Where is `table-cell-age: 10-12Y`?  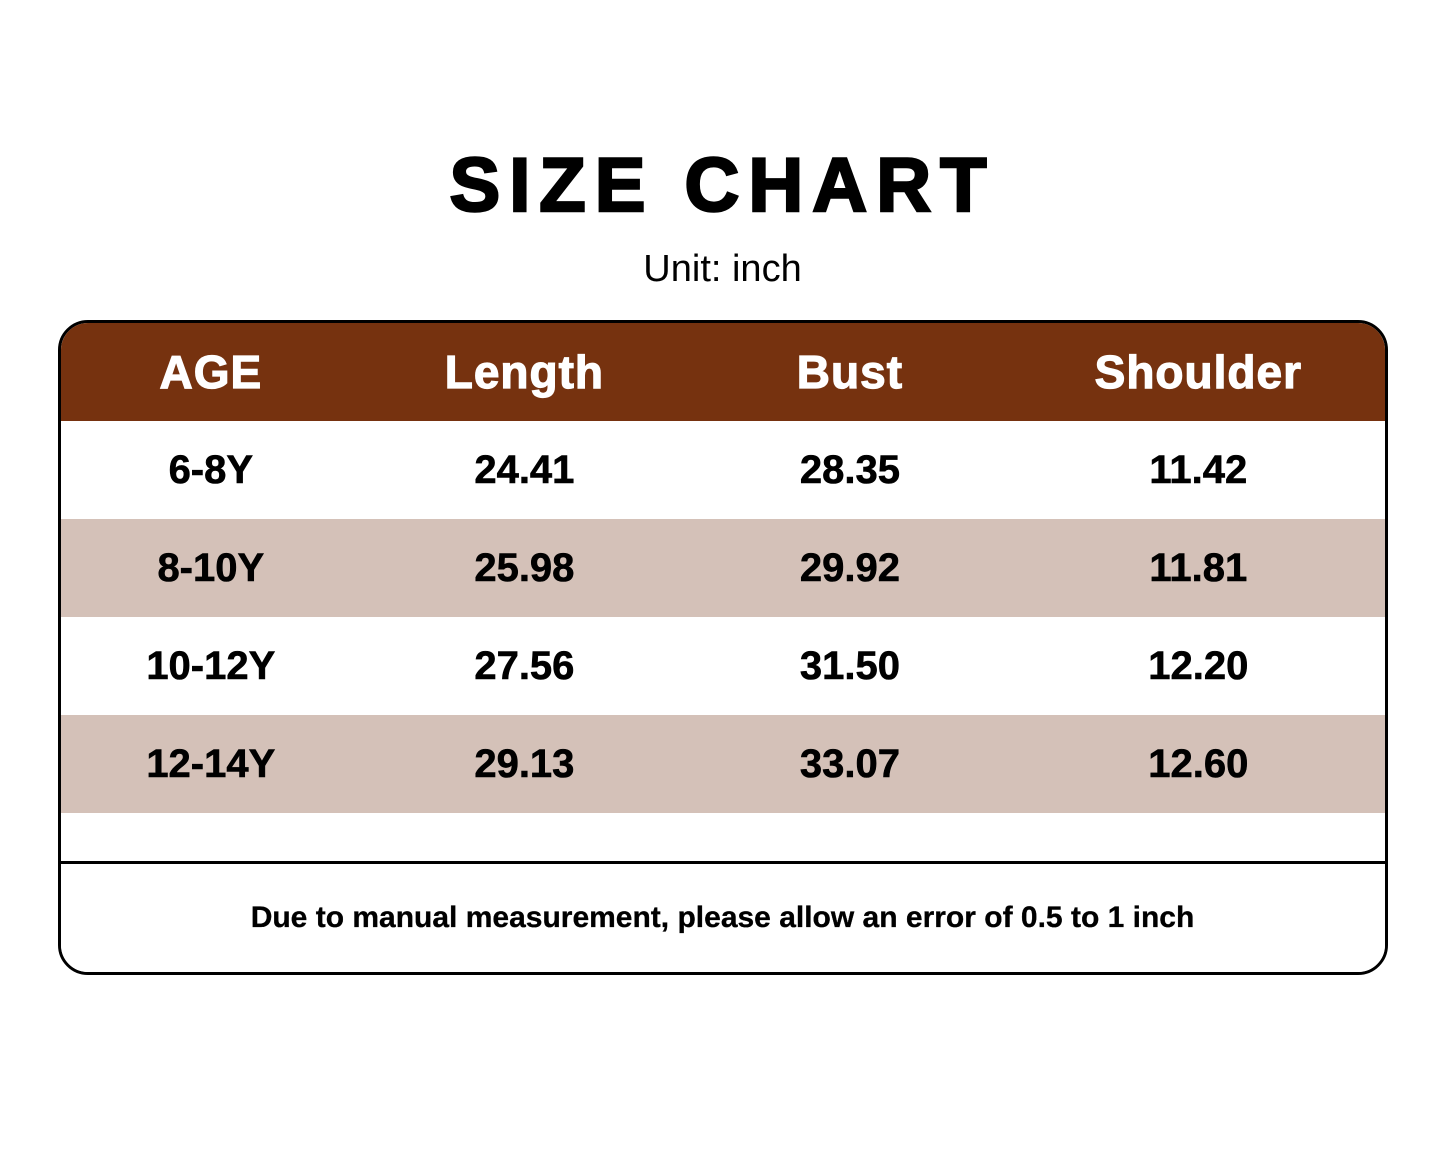 table-cell-age: 10-12Y is located at coordinates (211, 665).